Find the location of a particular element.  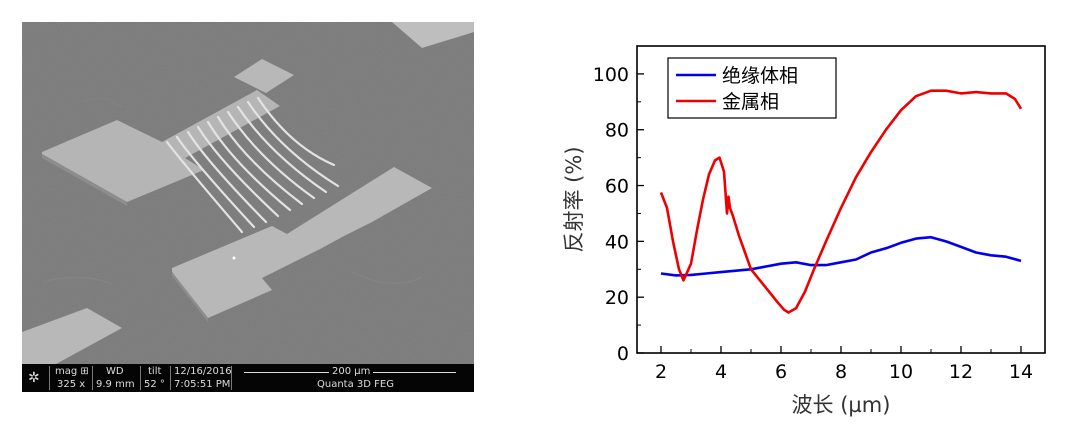

lower-electrode is located at coordinates (302, 244).